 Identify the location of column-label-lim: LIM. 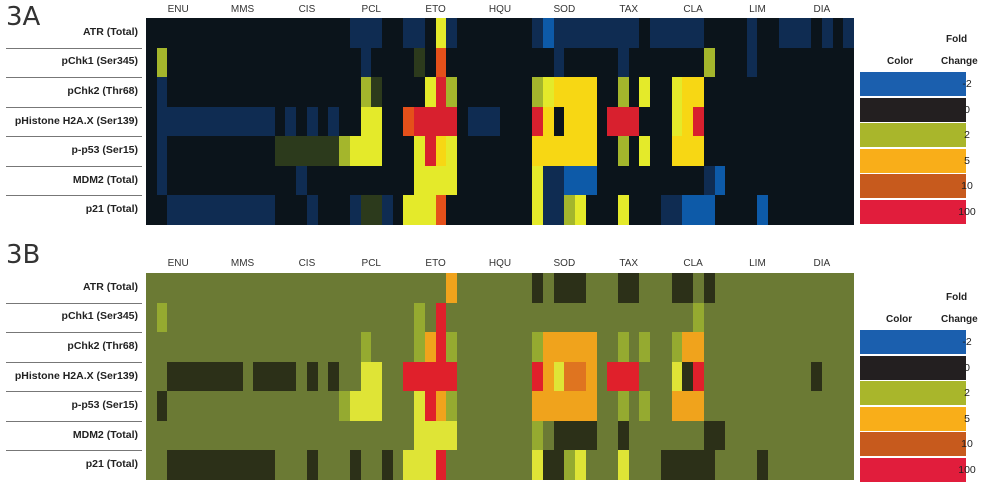
(757, 9).